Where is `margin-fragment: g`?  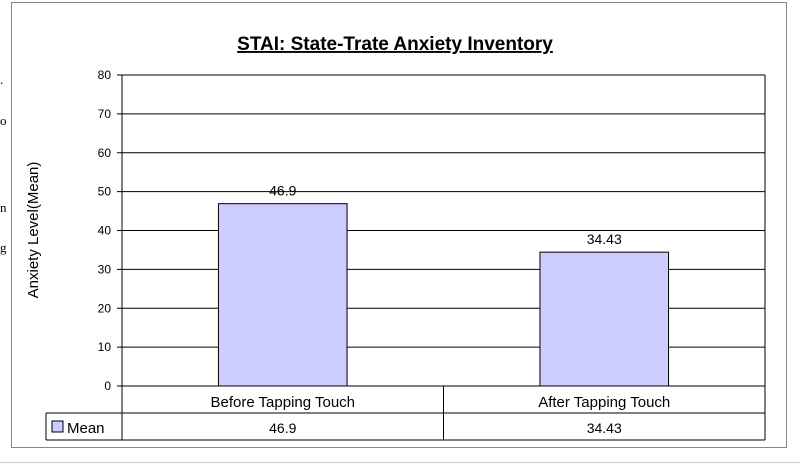
margin-fragment: g is located at coordinates (3, 247).